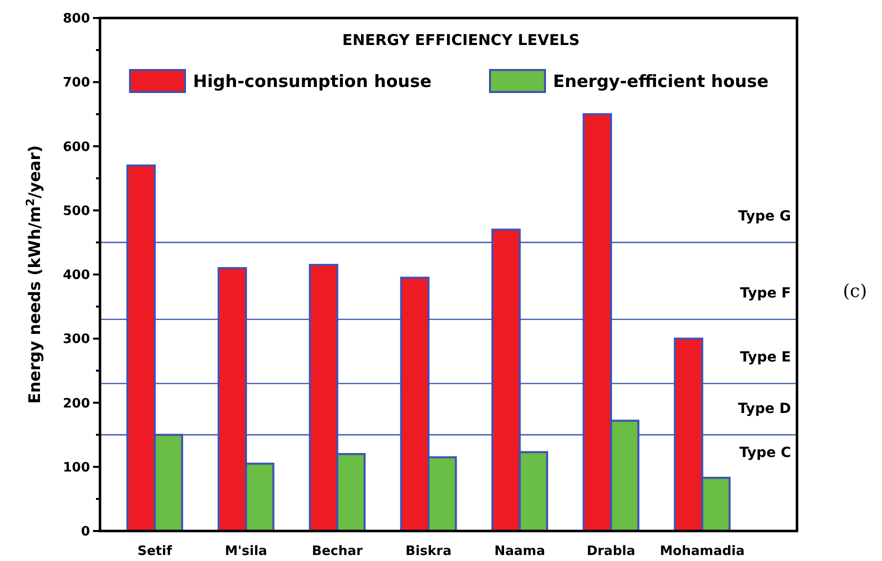  What do you see at coordinates (764, 408) in the screenshot?
I see `ref-line-label: Type D` at bounding box center [764, 408].